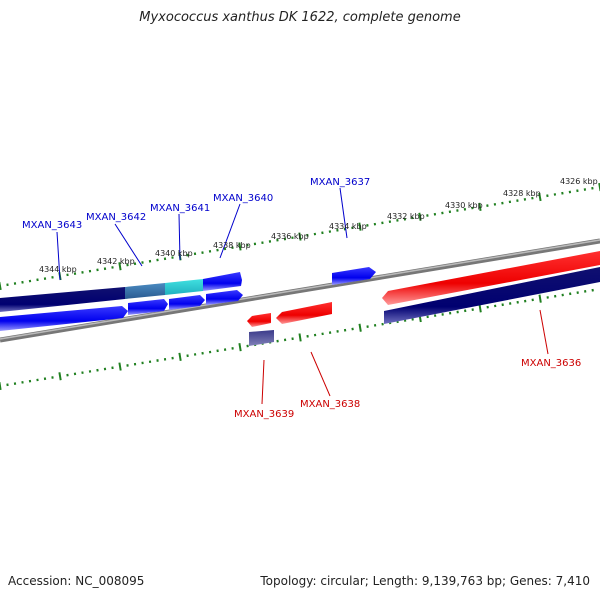  I want to click on gene-label-MXAN_3638: MXAN_3638, so click(330, 404).